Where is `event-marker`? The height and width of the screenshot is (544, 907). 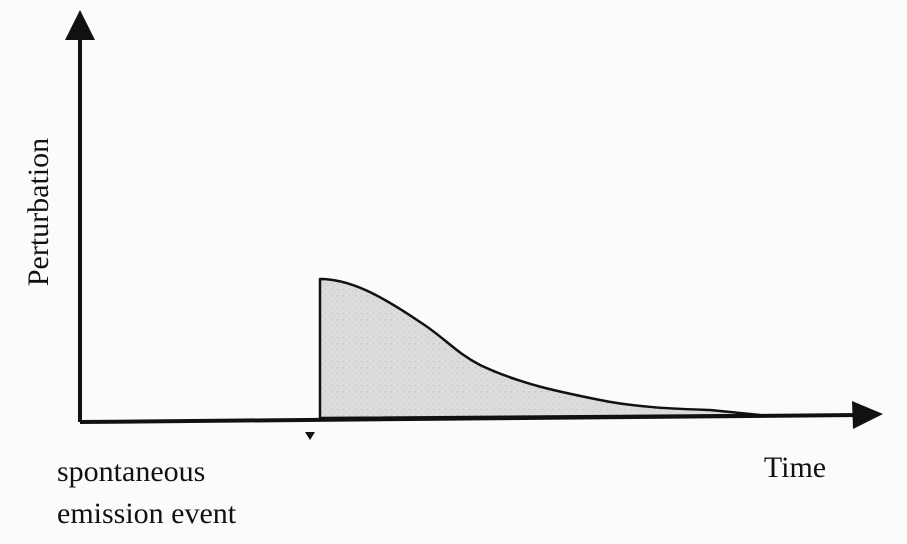 event-marker is located at coordinates (310, 436).